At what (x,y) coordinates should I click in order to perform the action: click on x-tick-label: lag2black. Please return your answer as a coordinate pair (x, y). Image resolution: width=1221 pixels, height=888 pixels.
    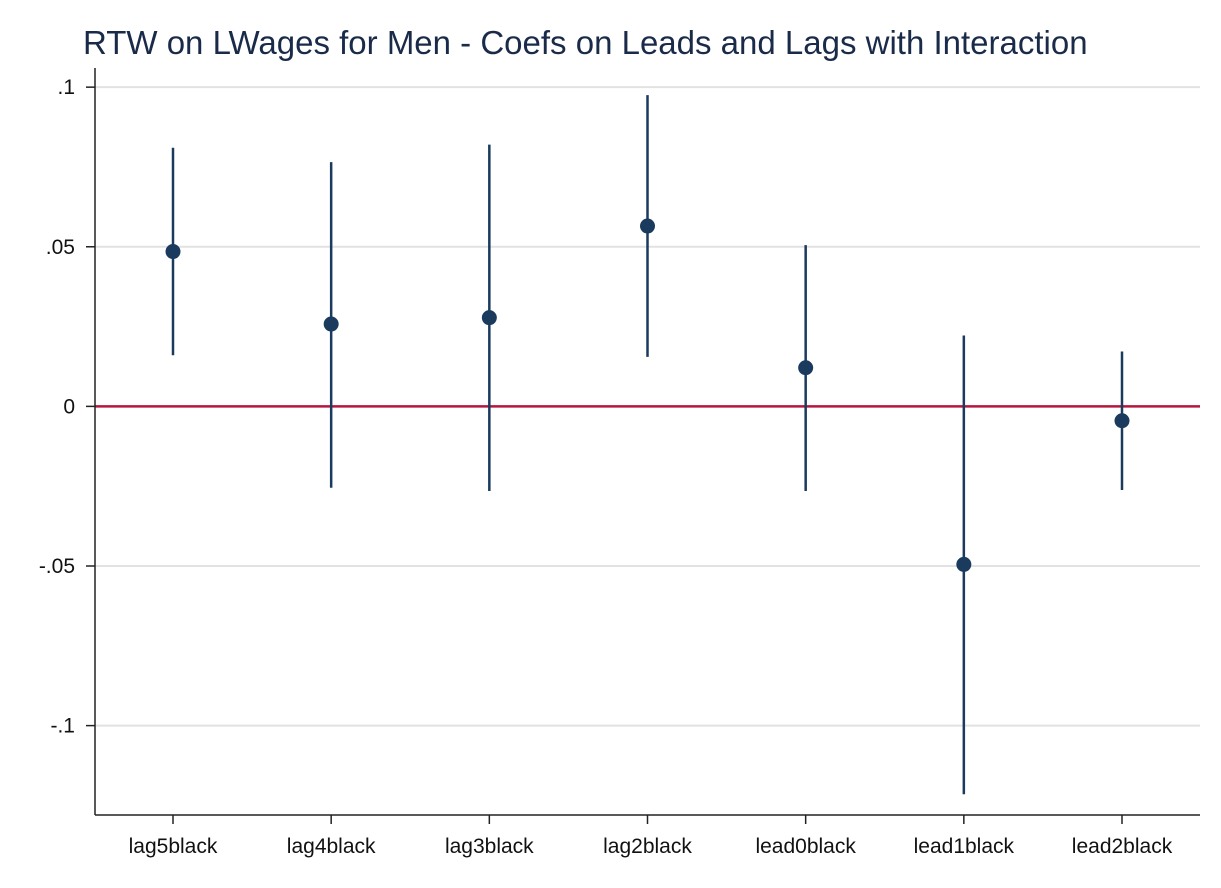
    Looking at the image, I should click on (647, 846).